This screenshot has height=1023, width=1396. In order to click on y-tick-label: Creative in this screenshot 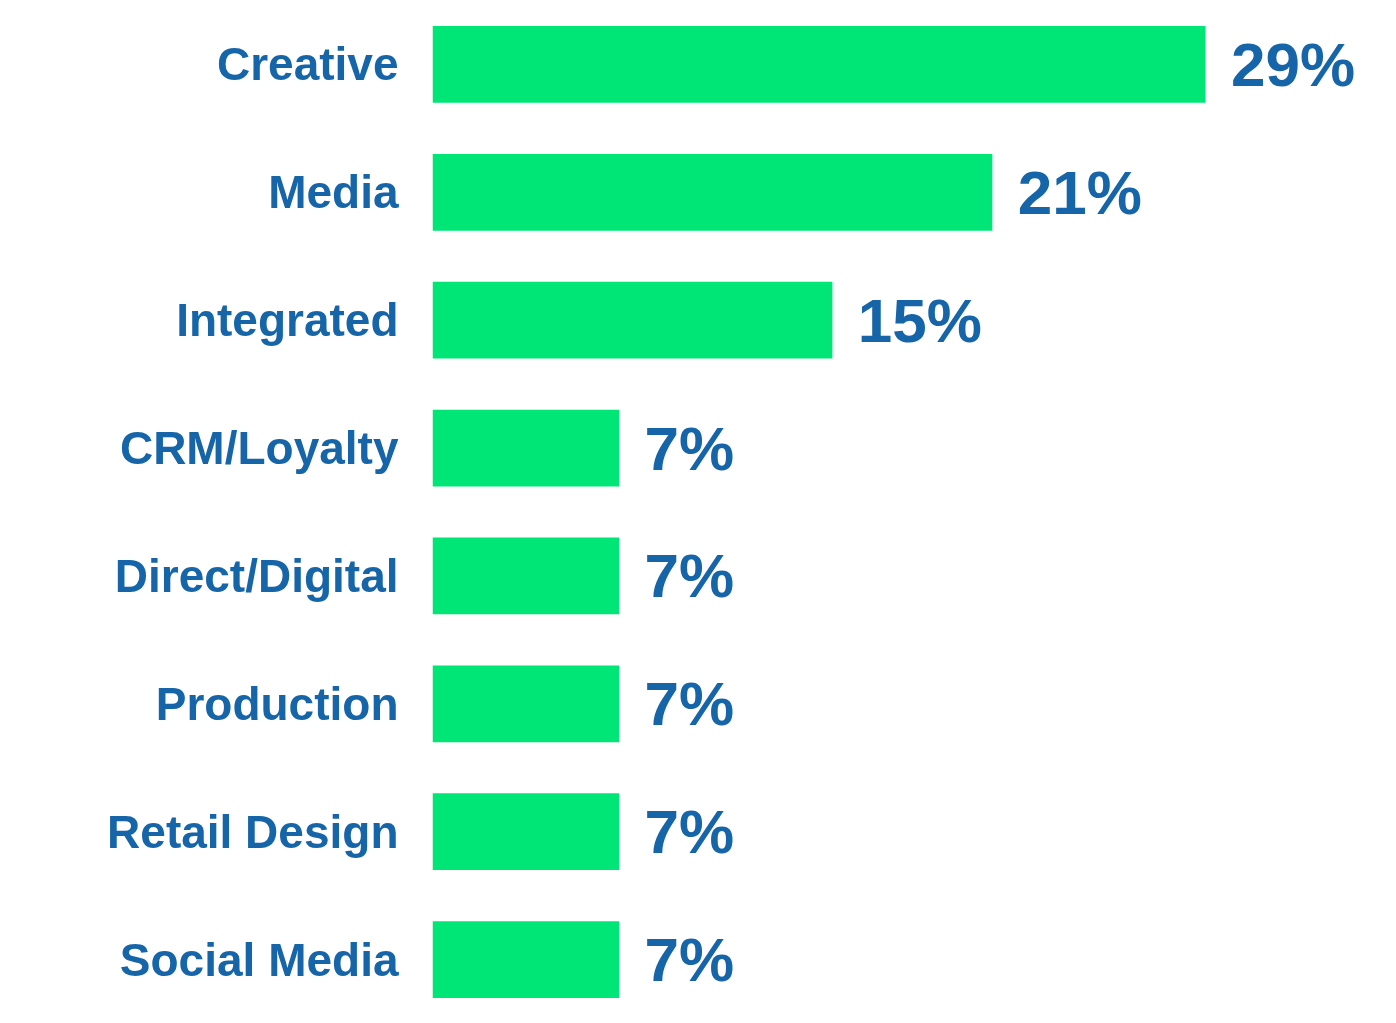, I will do `click(307, 64)`.